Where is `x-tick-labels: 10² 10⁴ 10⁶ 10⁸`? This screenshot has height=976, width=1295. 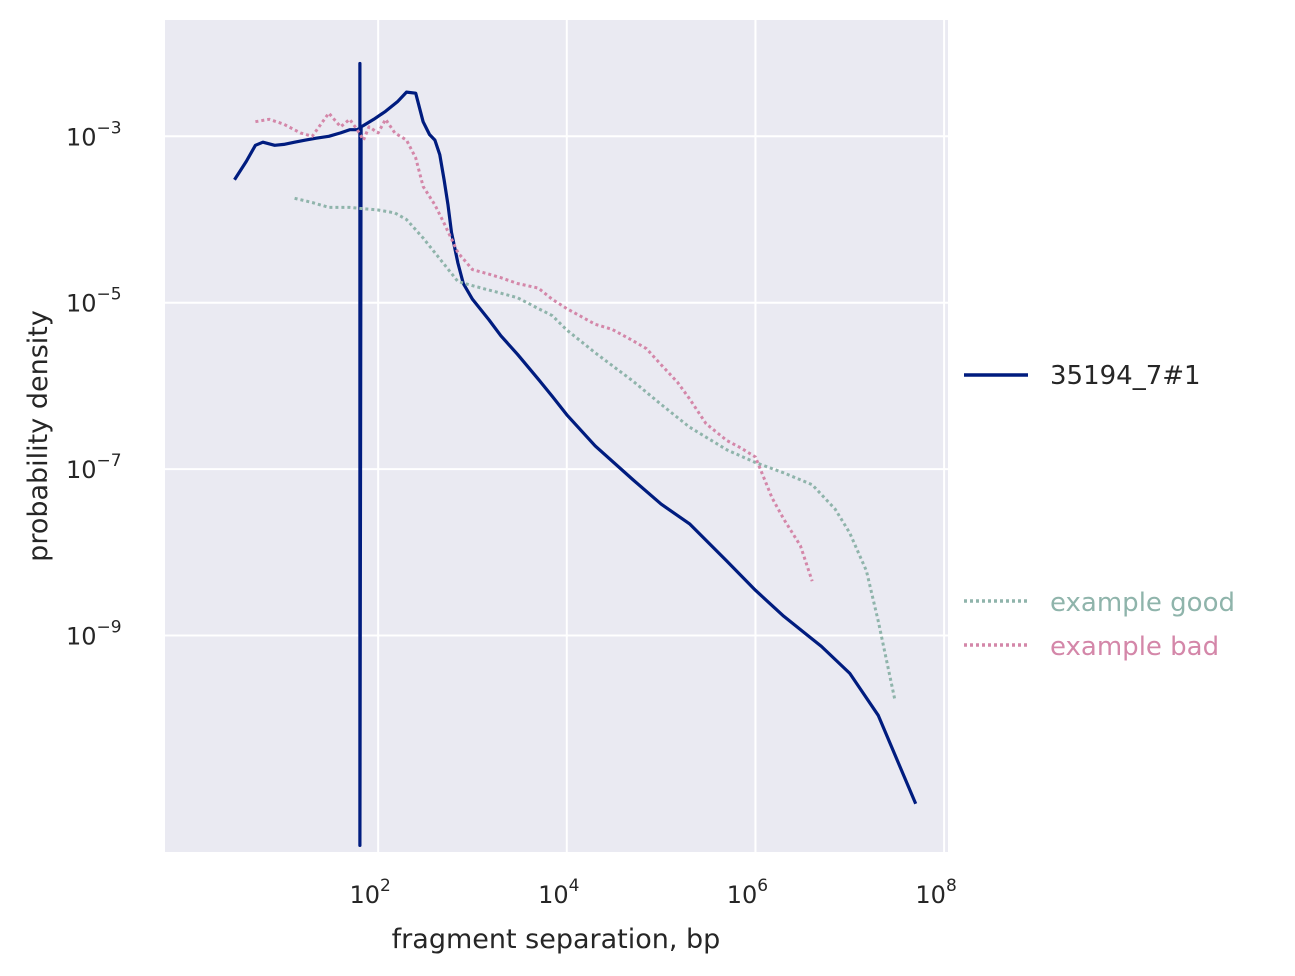
x-tick-labels: 10² 10⁴ 10⁶ 10⁸ is located at coordinates (652, 892).